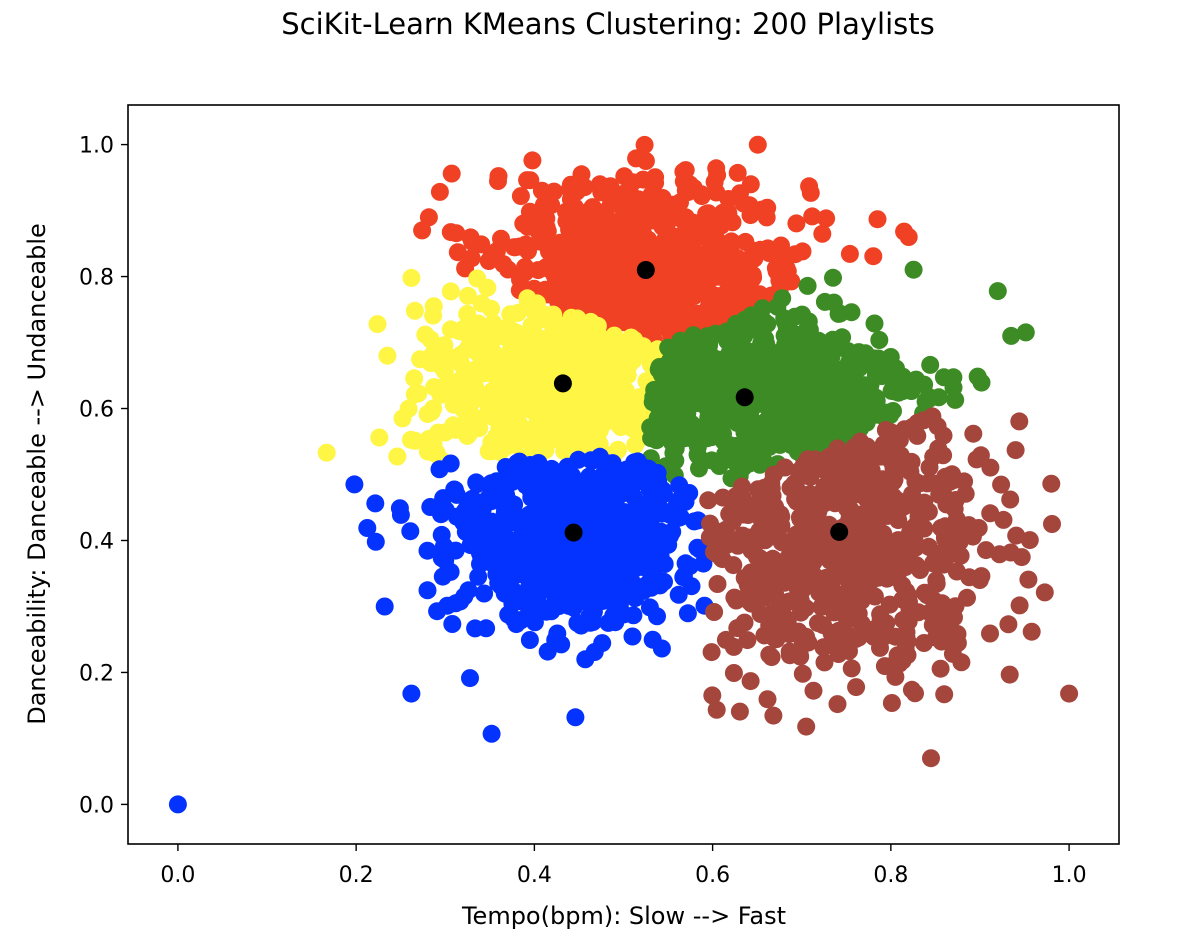 Image resolution: width=1180 pixels, height=946 pixels. What do you see at coordinates (177, 875) in the screenshot?
I see `x-tick-label: 0.0` at bounding box center [177, 875].